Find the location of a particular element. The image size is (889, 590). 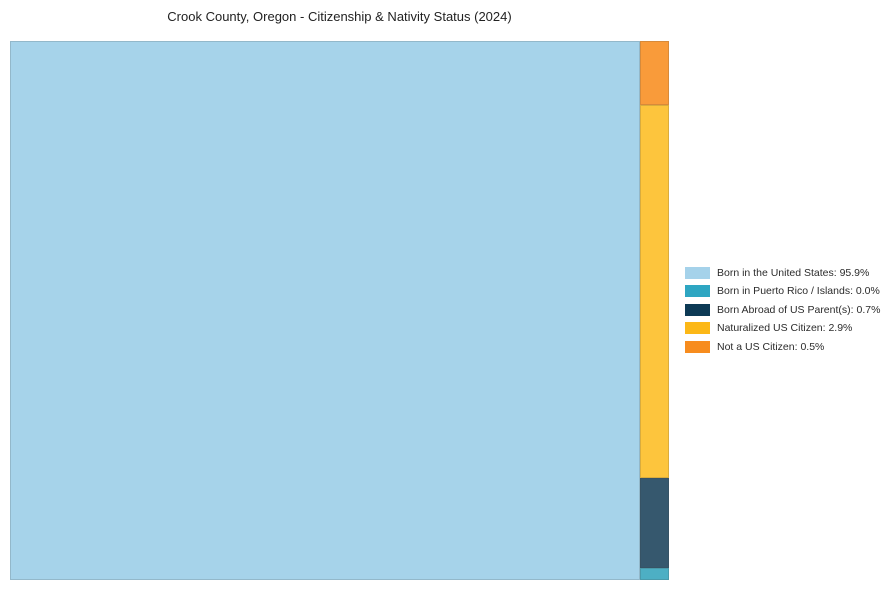

legend-swatch-born-abroad-of-us-parents is located at coordinates (697, 309).